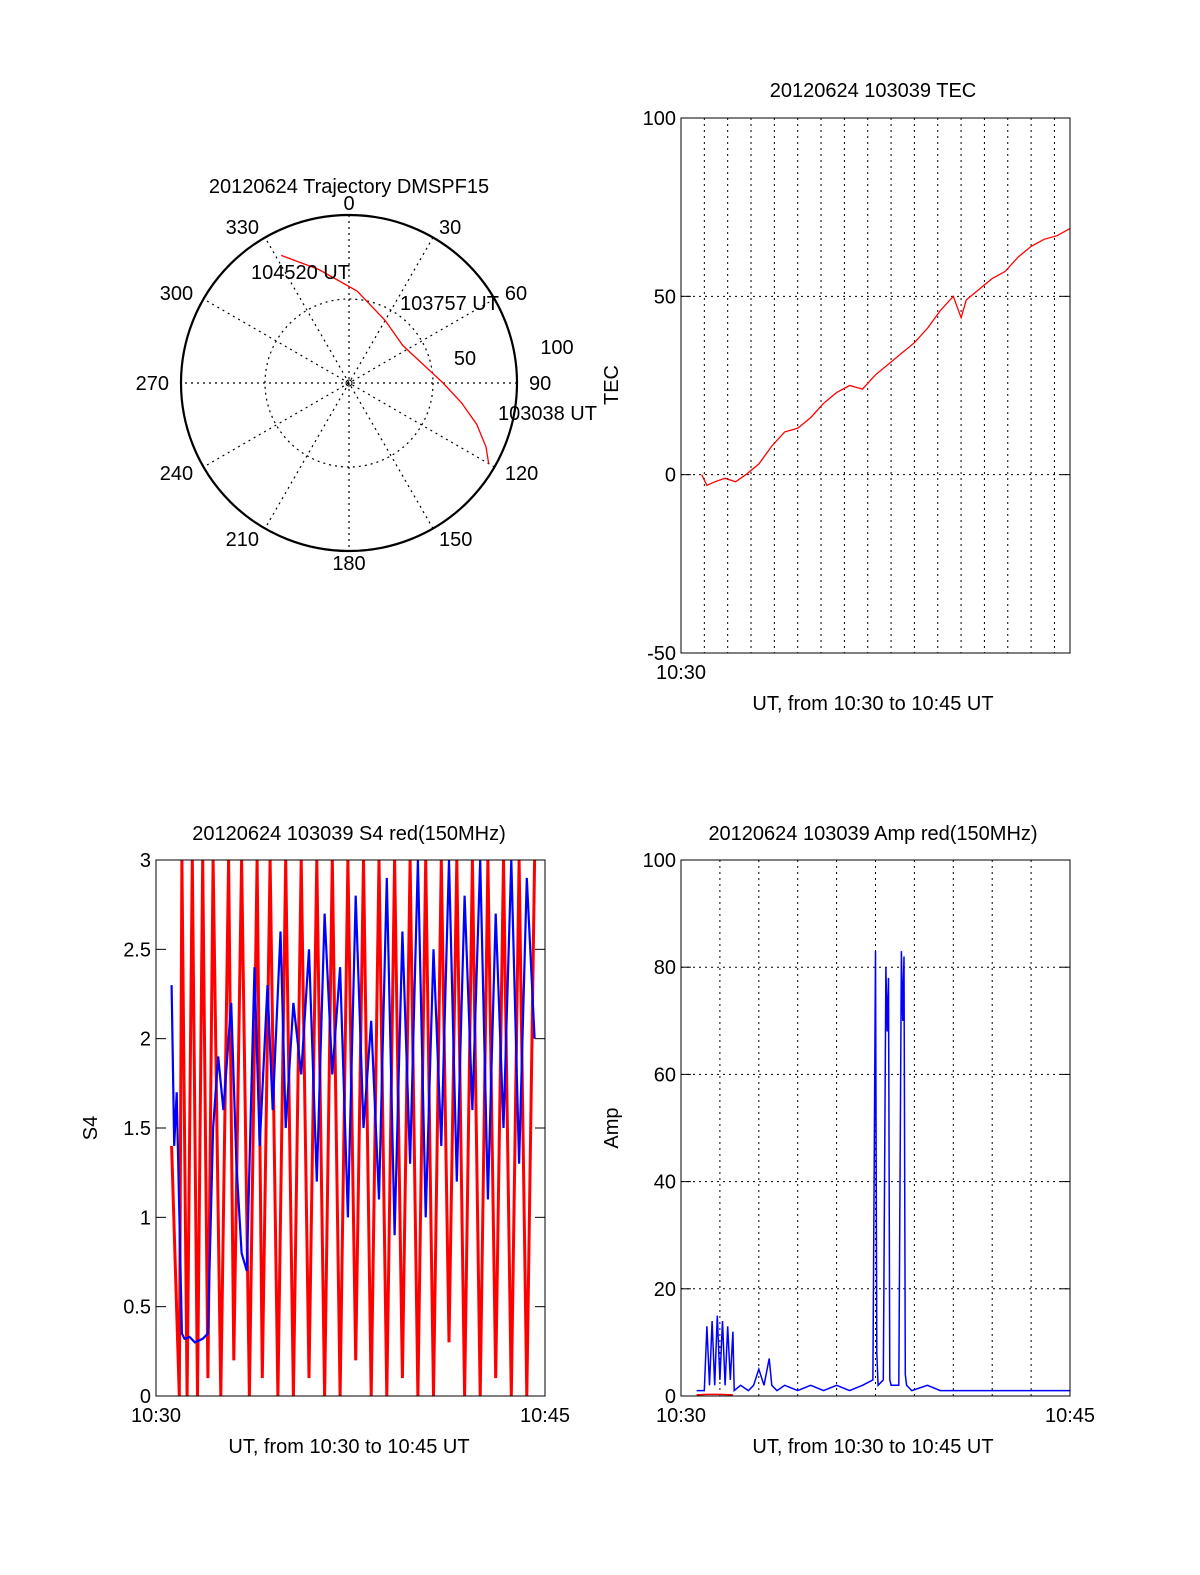 This screenshot has width=1200, height=1575. Describe the element at coordinates (348, 1447) in the screenshot. I see `s4-xlabel: UT, from 10:30 to 10:45 UT` at that location.